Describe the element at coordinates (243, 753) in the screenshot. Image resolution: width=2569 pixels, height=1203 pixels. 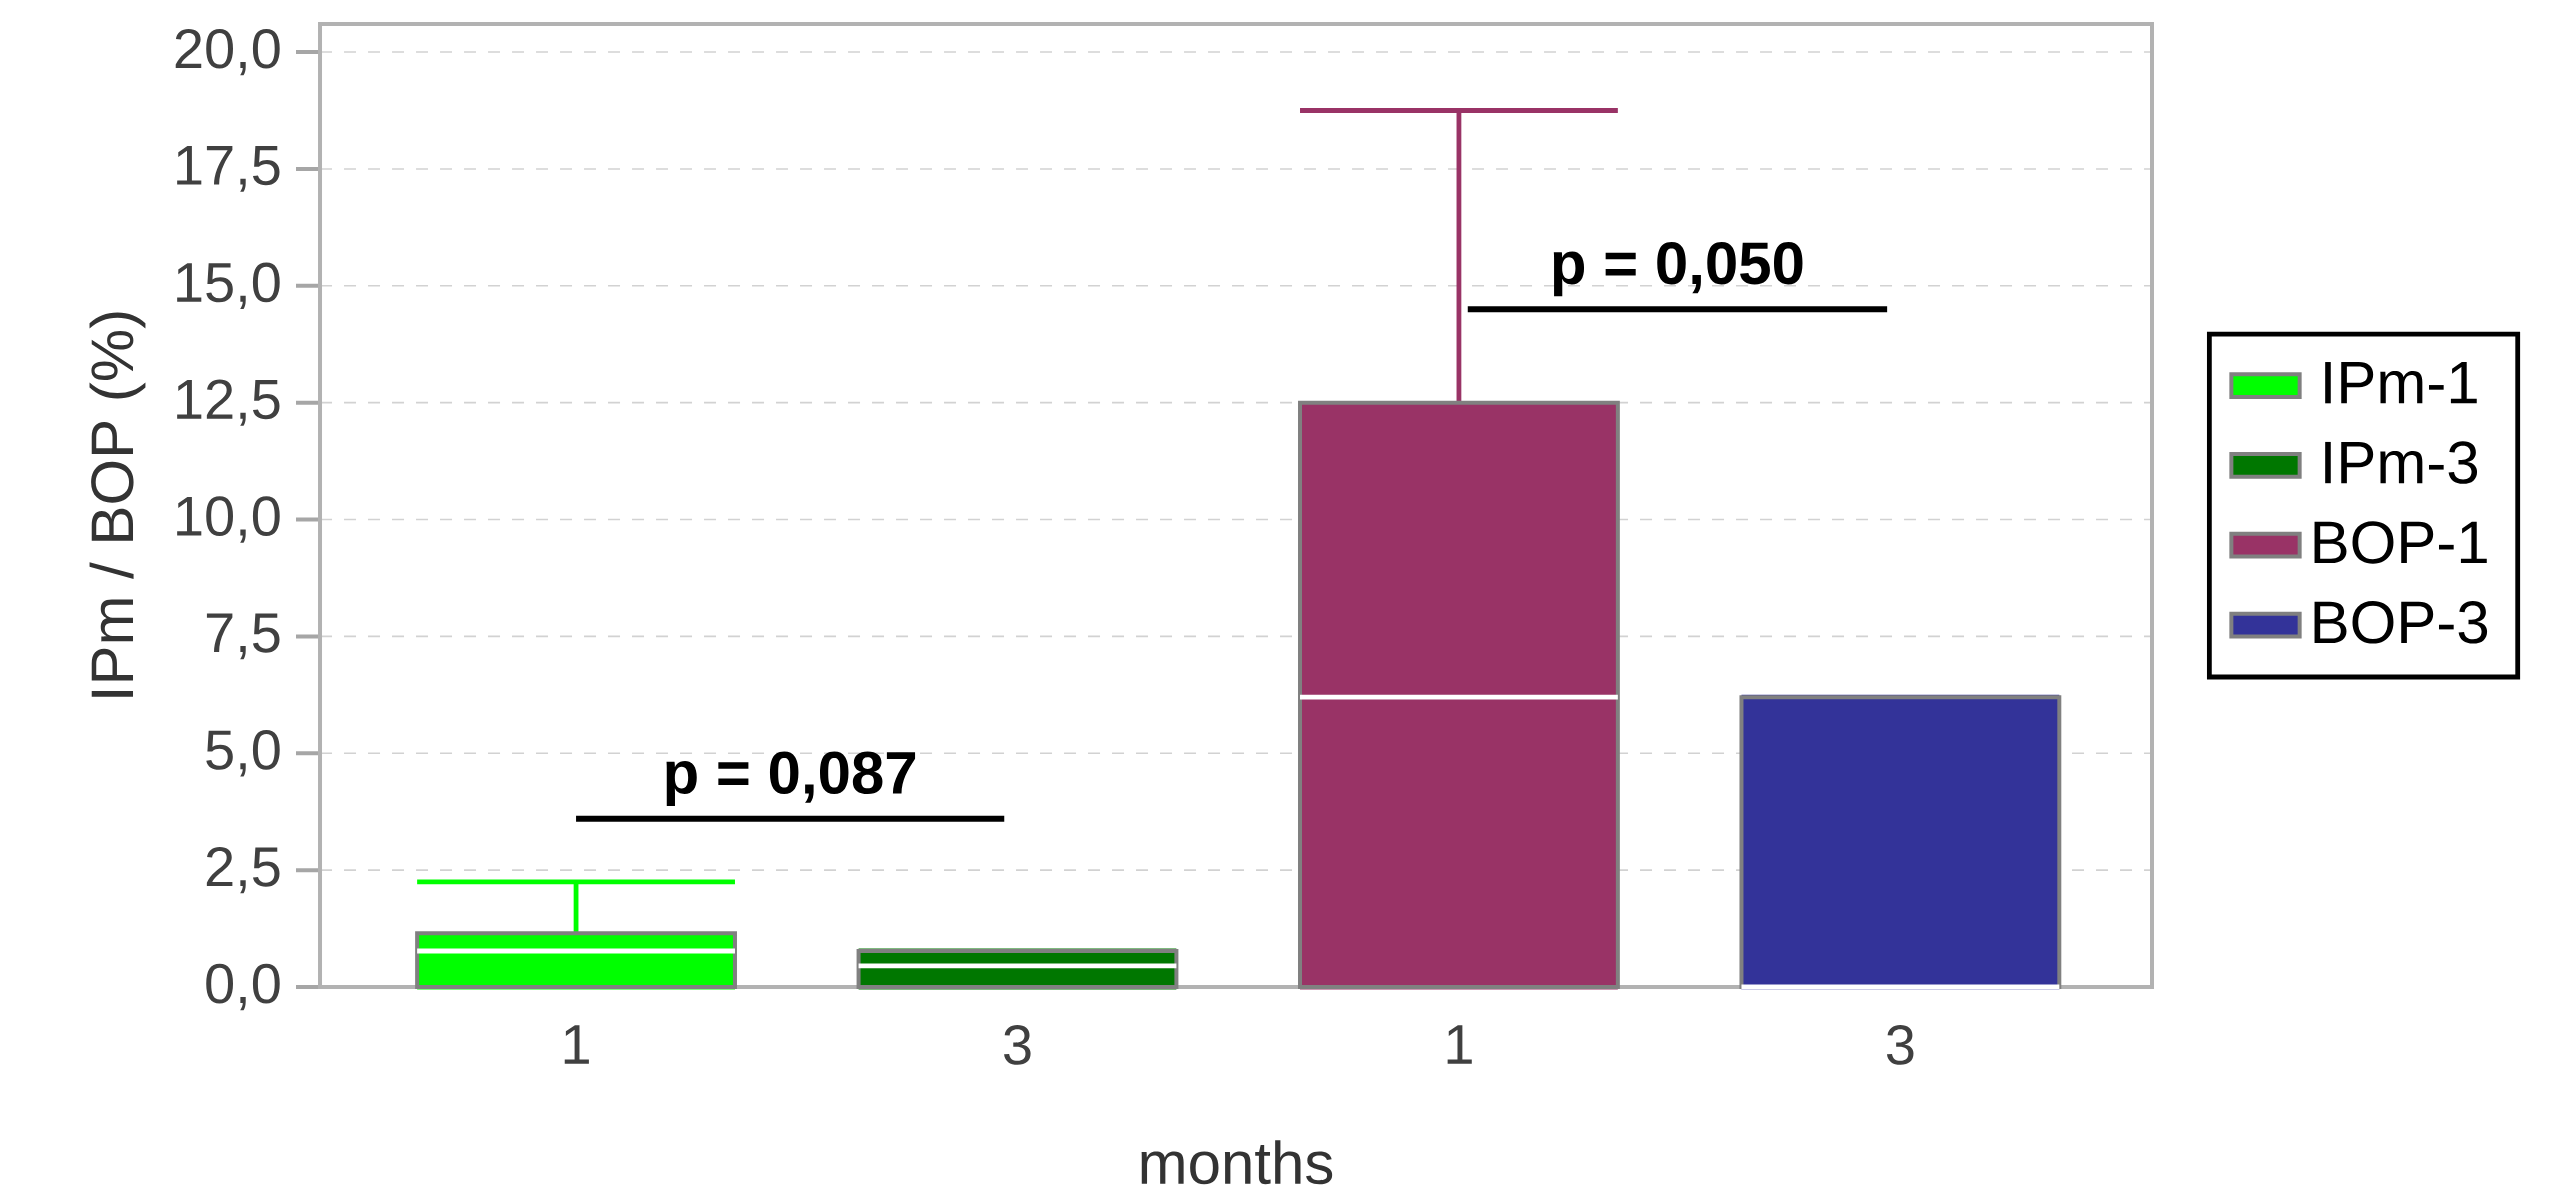
I see `y-tick-label: 5,0` at that location.